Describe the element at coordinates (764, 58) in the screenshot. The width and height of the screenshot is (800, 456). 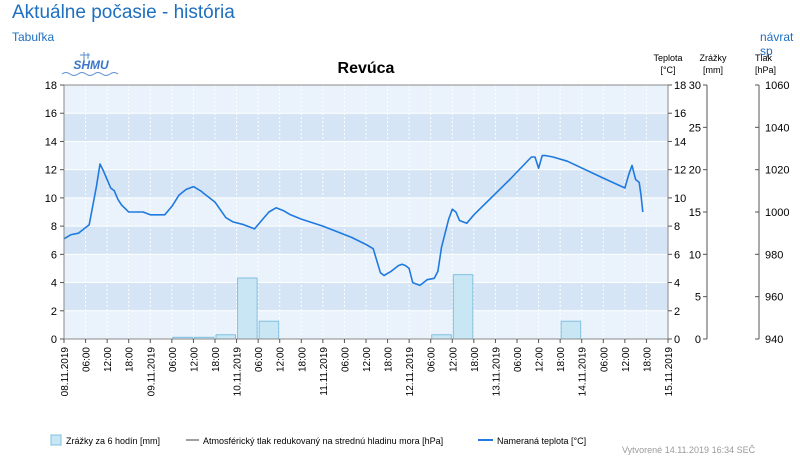
I see `pressure-axis-label: Tlak` at that location.